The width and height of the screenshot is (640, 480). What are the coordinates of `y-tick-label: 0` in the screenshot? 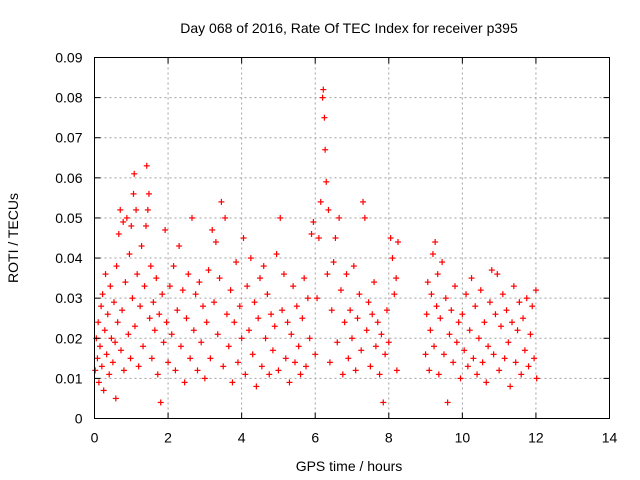 It's located at (79, 419).